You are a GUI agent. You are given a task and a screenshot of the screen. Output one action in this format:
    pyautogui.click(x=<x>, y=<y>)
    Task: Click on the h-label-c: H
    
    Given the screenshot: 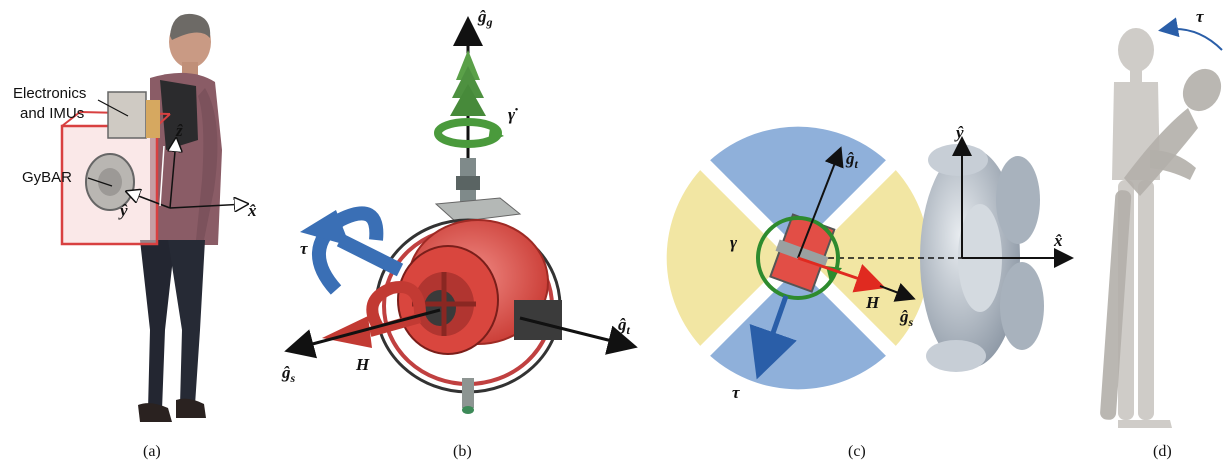 What is the action you would take?
    pyautogui.click(x=872, y=302)
    